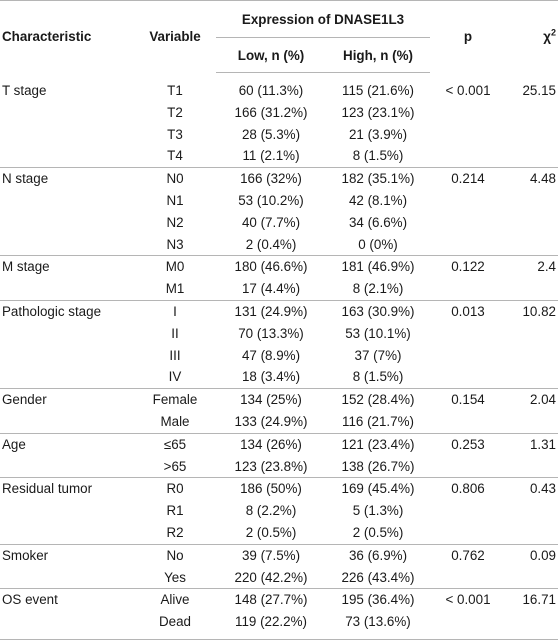 This screenshot has height=640, width=558. Describe the element at coordinates (468, 399) in the screenshot. I see `p-value-cell: 0.154` at that location.